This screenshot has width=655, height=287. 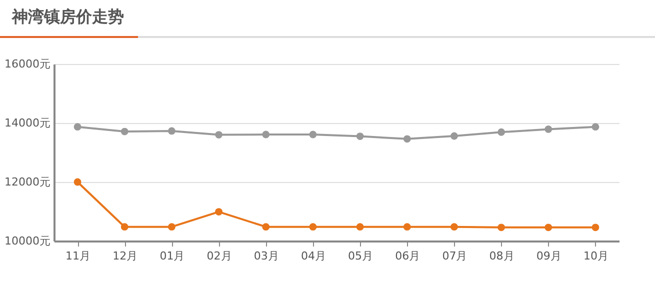 I want to click on x-tick-label: 03月, so click(x=266, y=256).